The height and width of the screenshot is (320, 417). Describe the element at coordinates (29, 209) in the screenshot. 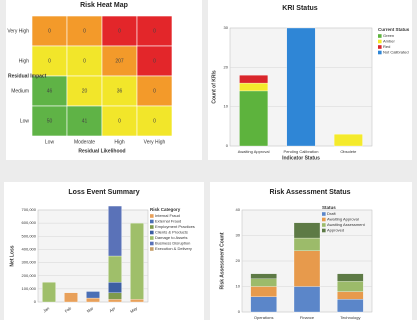

I see `y-tick-label: 700,000` at that location.